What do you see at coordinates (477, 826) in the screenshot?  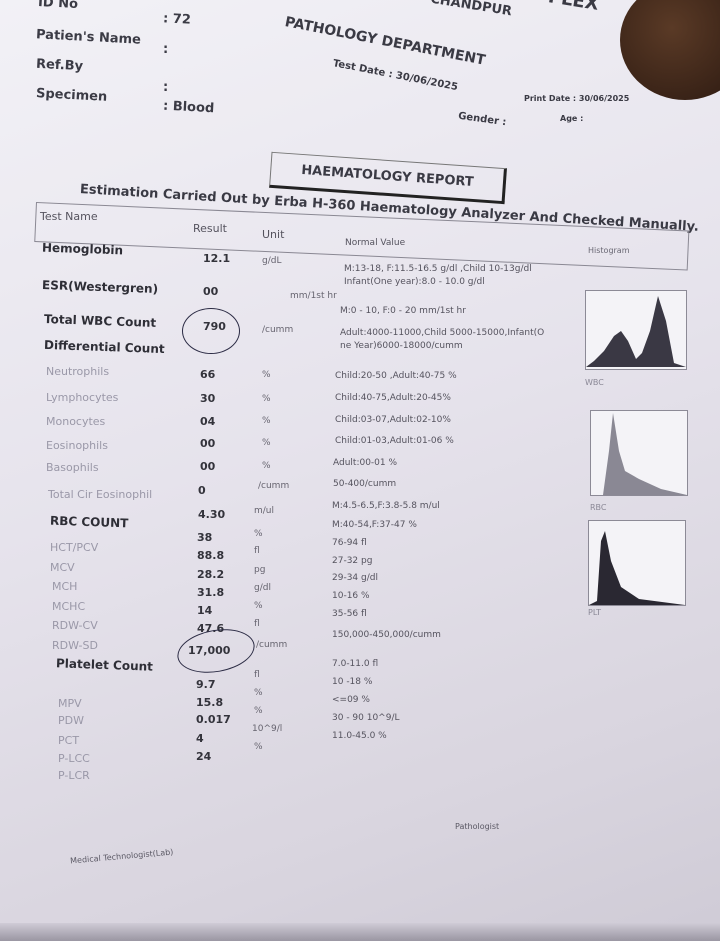 I see `pathologist-signature-label: Pathologist` at bounding box center [477, 826].